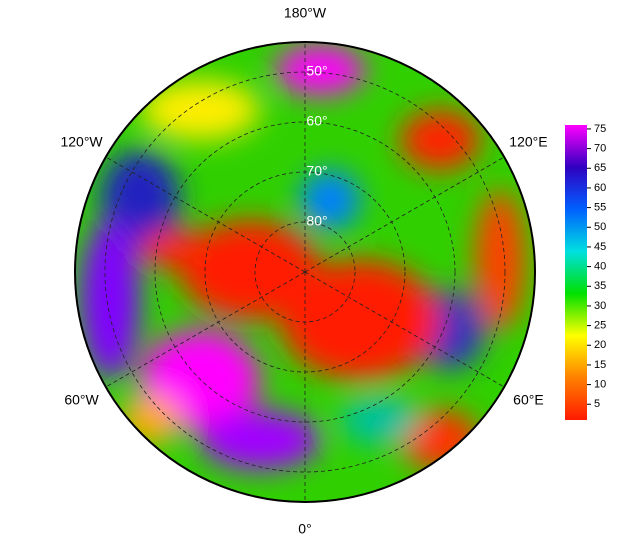 The width and height of the screenshot is (625, 557). I want to click on latitude-label: 70°, so click(316, 171).